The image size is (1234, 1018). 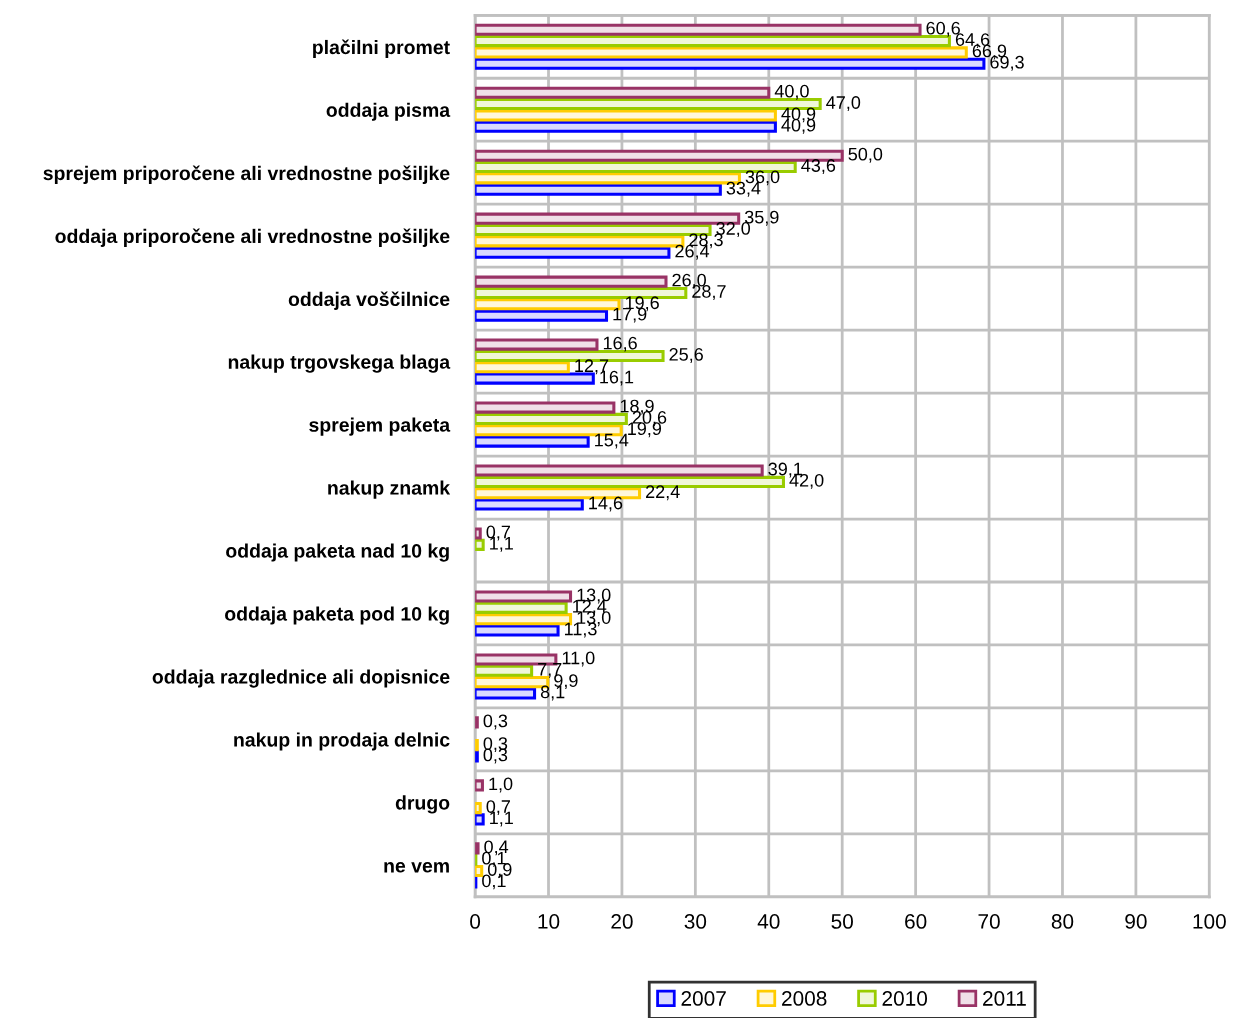 I want to click on x-tick-label: 90, so click(x=1136, y=921).